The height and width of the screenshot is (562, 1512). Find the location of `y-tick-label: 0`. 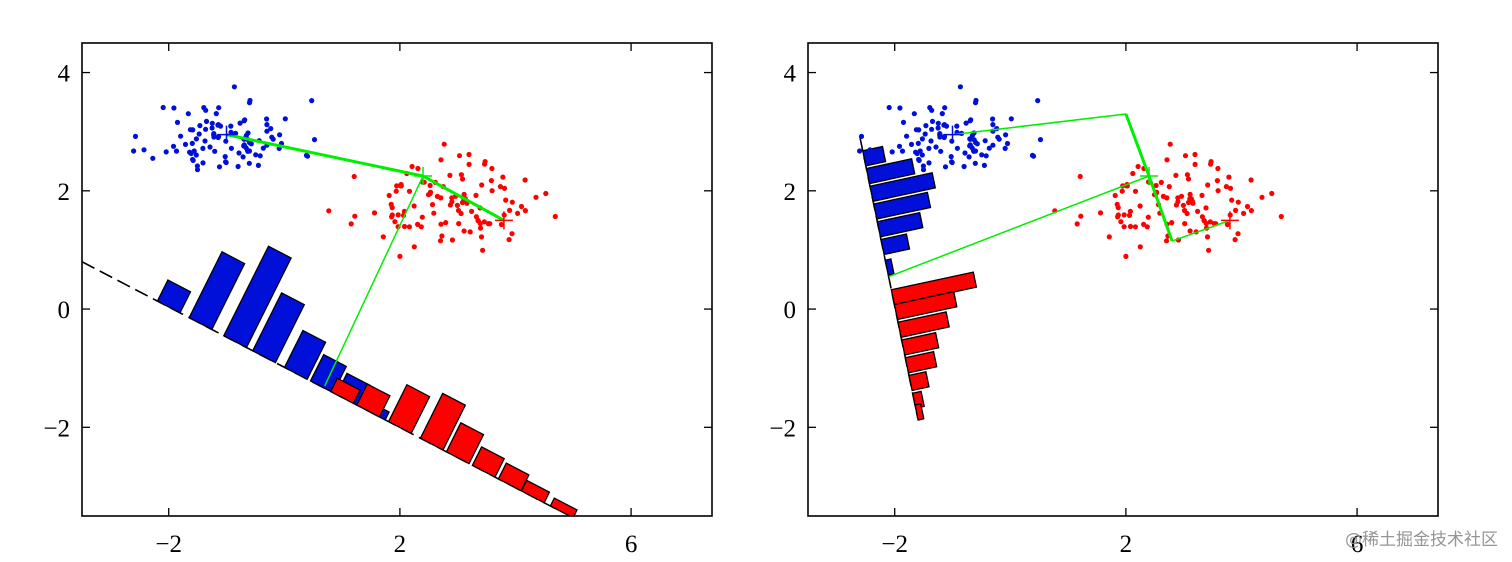

y-tick-label: 0 is located at coordinates (790, 310).